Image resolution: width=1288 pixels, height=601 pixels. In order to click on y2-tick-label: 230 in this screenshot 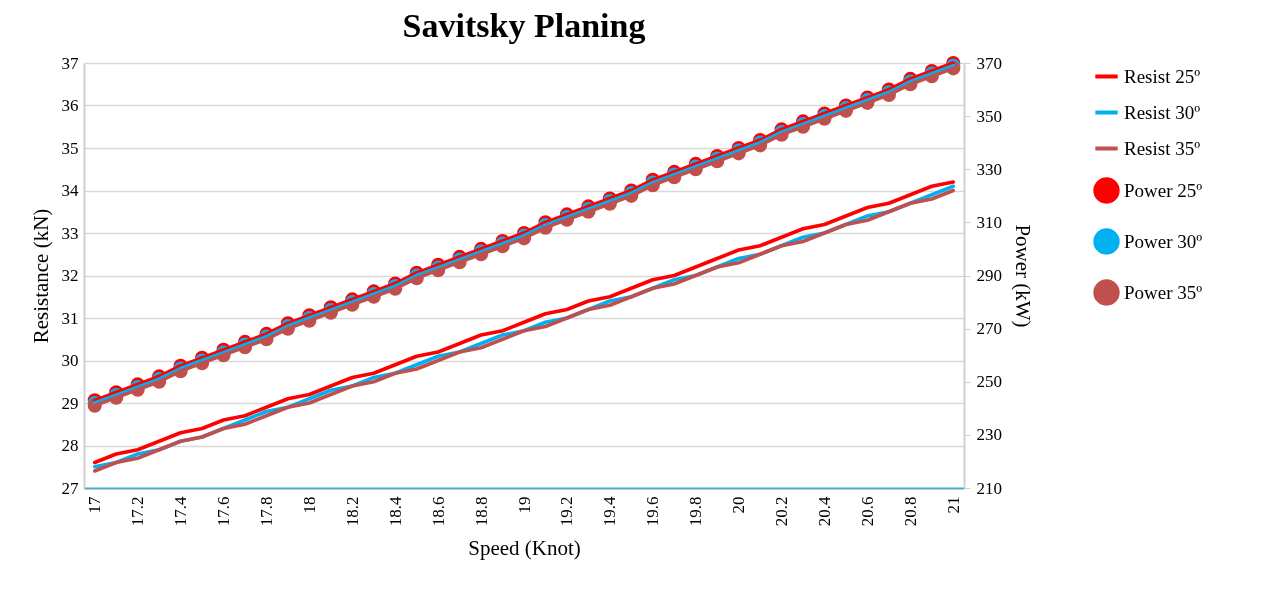, I will do `click(989, 435)`.